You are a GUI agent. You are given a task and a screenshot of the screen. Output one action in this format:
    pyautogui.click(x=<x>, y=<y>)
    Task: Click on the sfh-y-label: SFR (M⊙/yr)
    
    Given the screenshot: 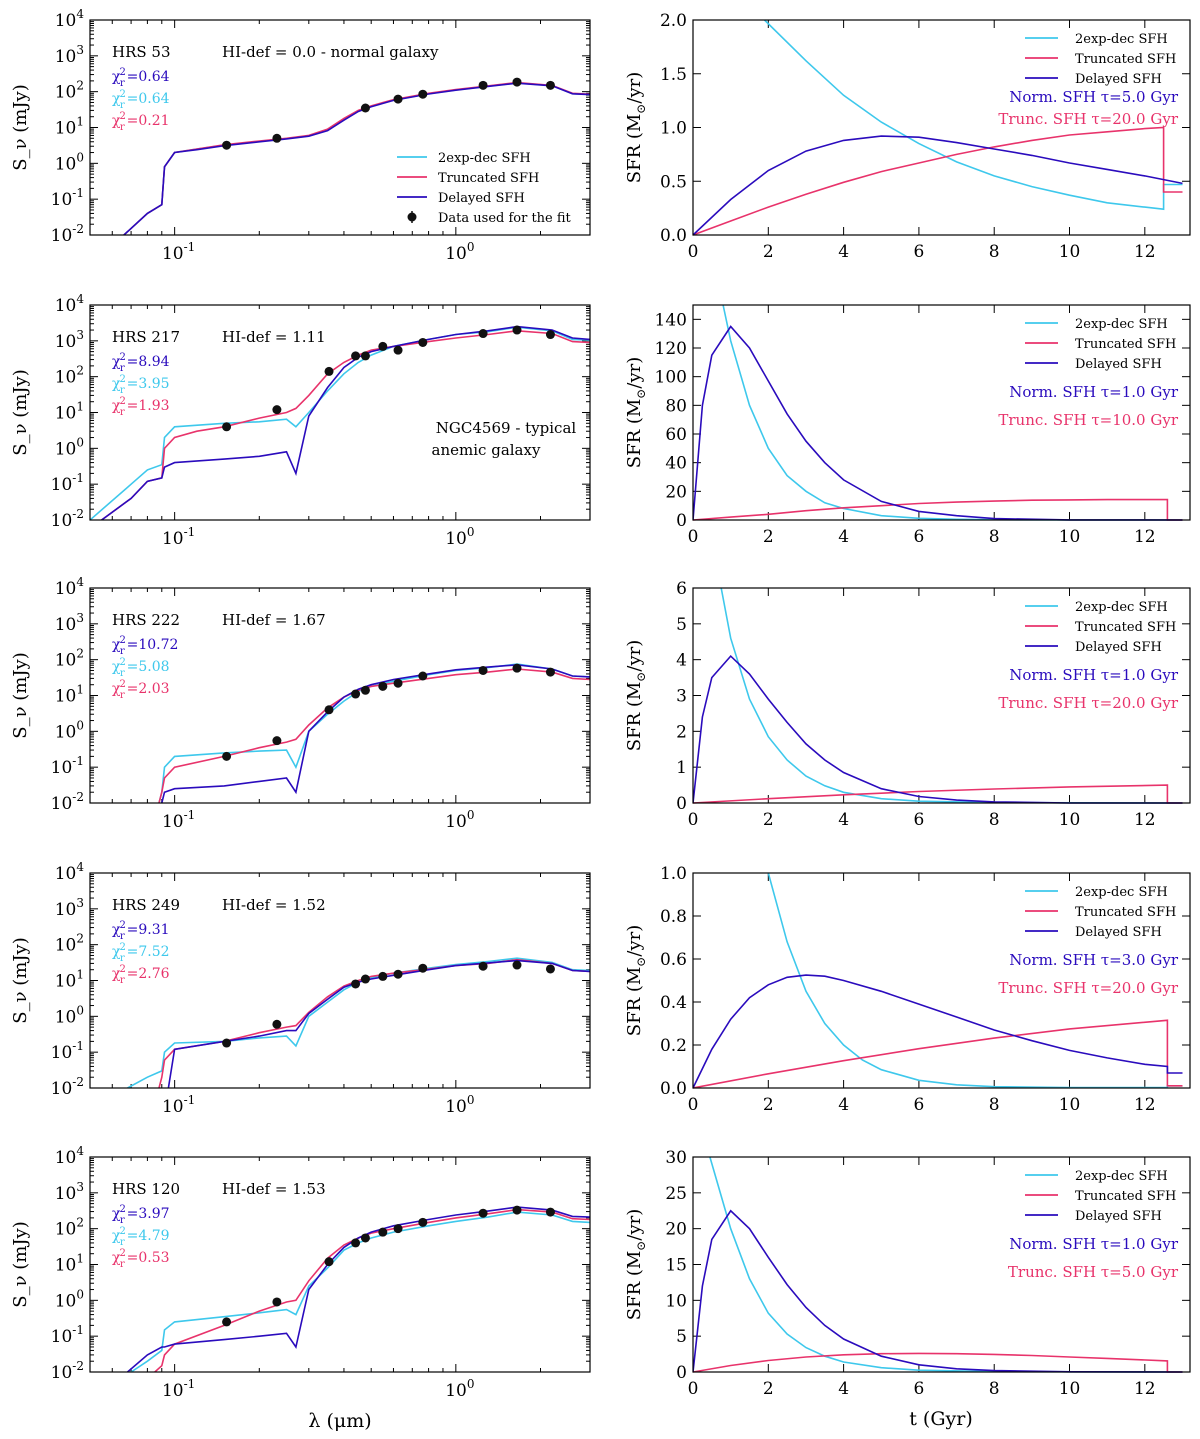 What is the action you would take?
    pyautogui.click(x=636, y=128)
    